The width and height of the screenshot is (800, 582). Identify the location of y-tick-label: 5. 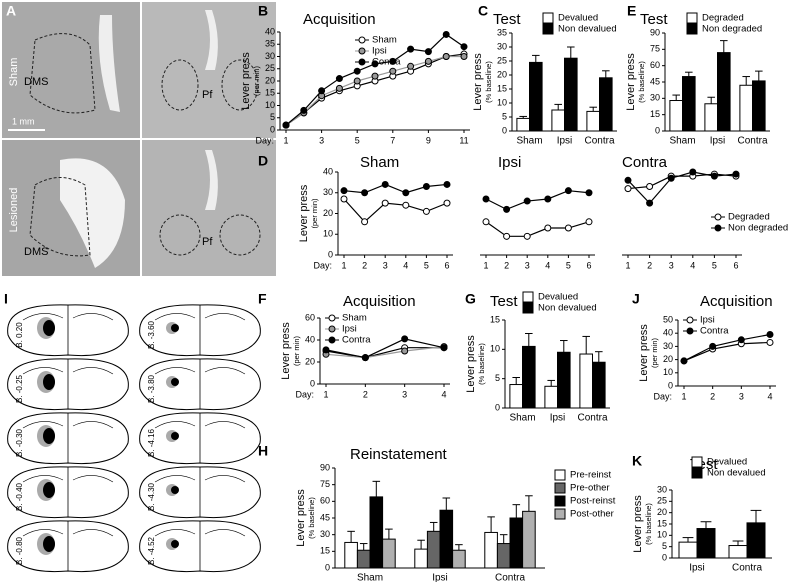
(272, 117).